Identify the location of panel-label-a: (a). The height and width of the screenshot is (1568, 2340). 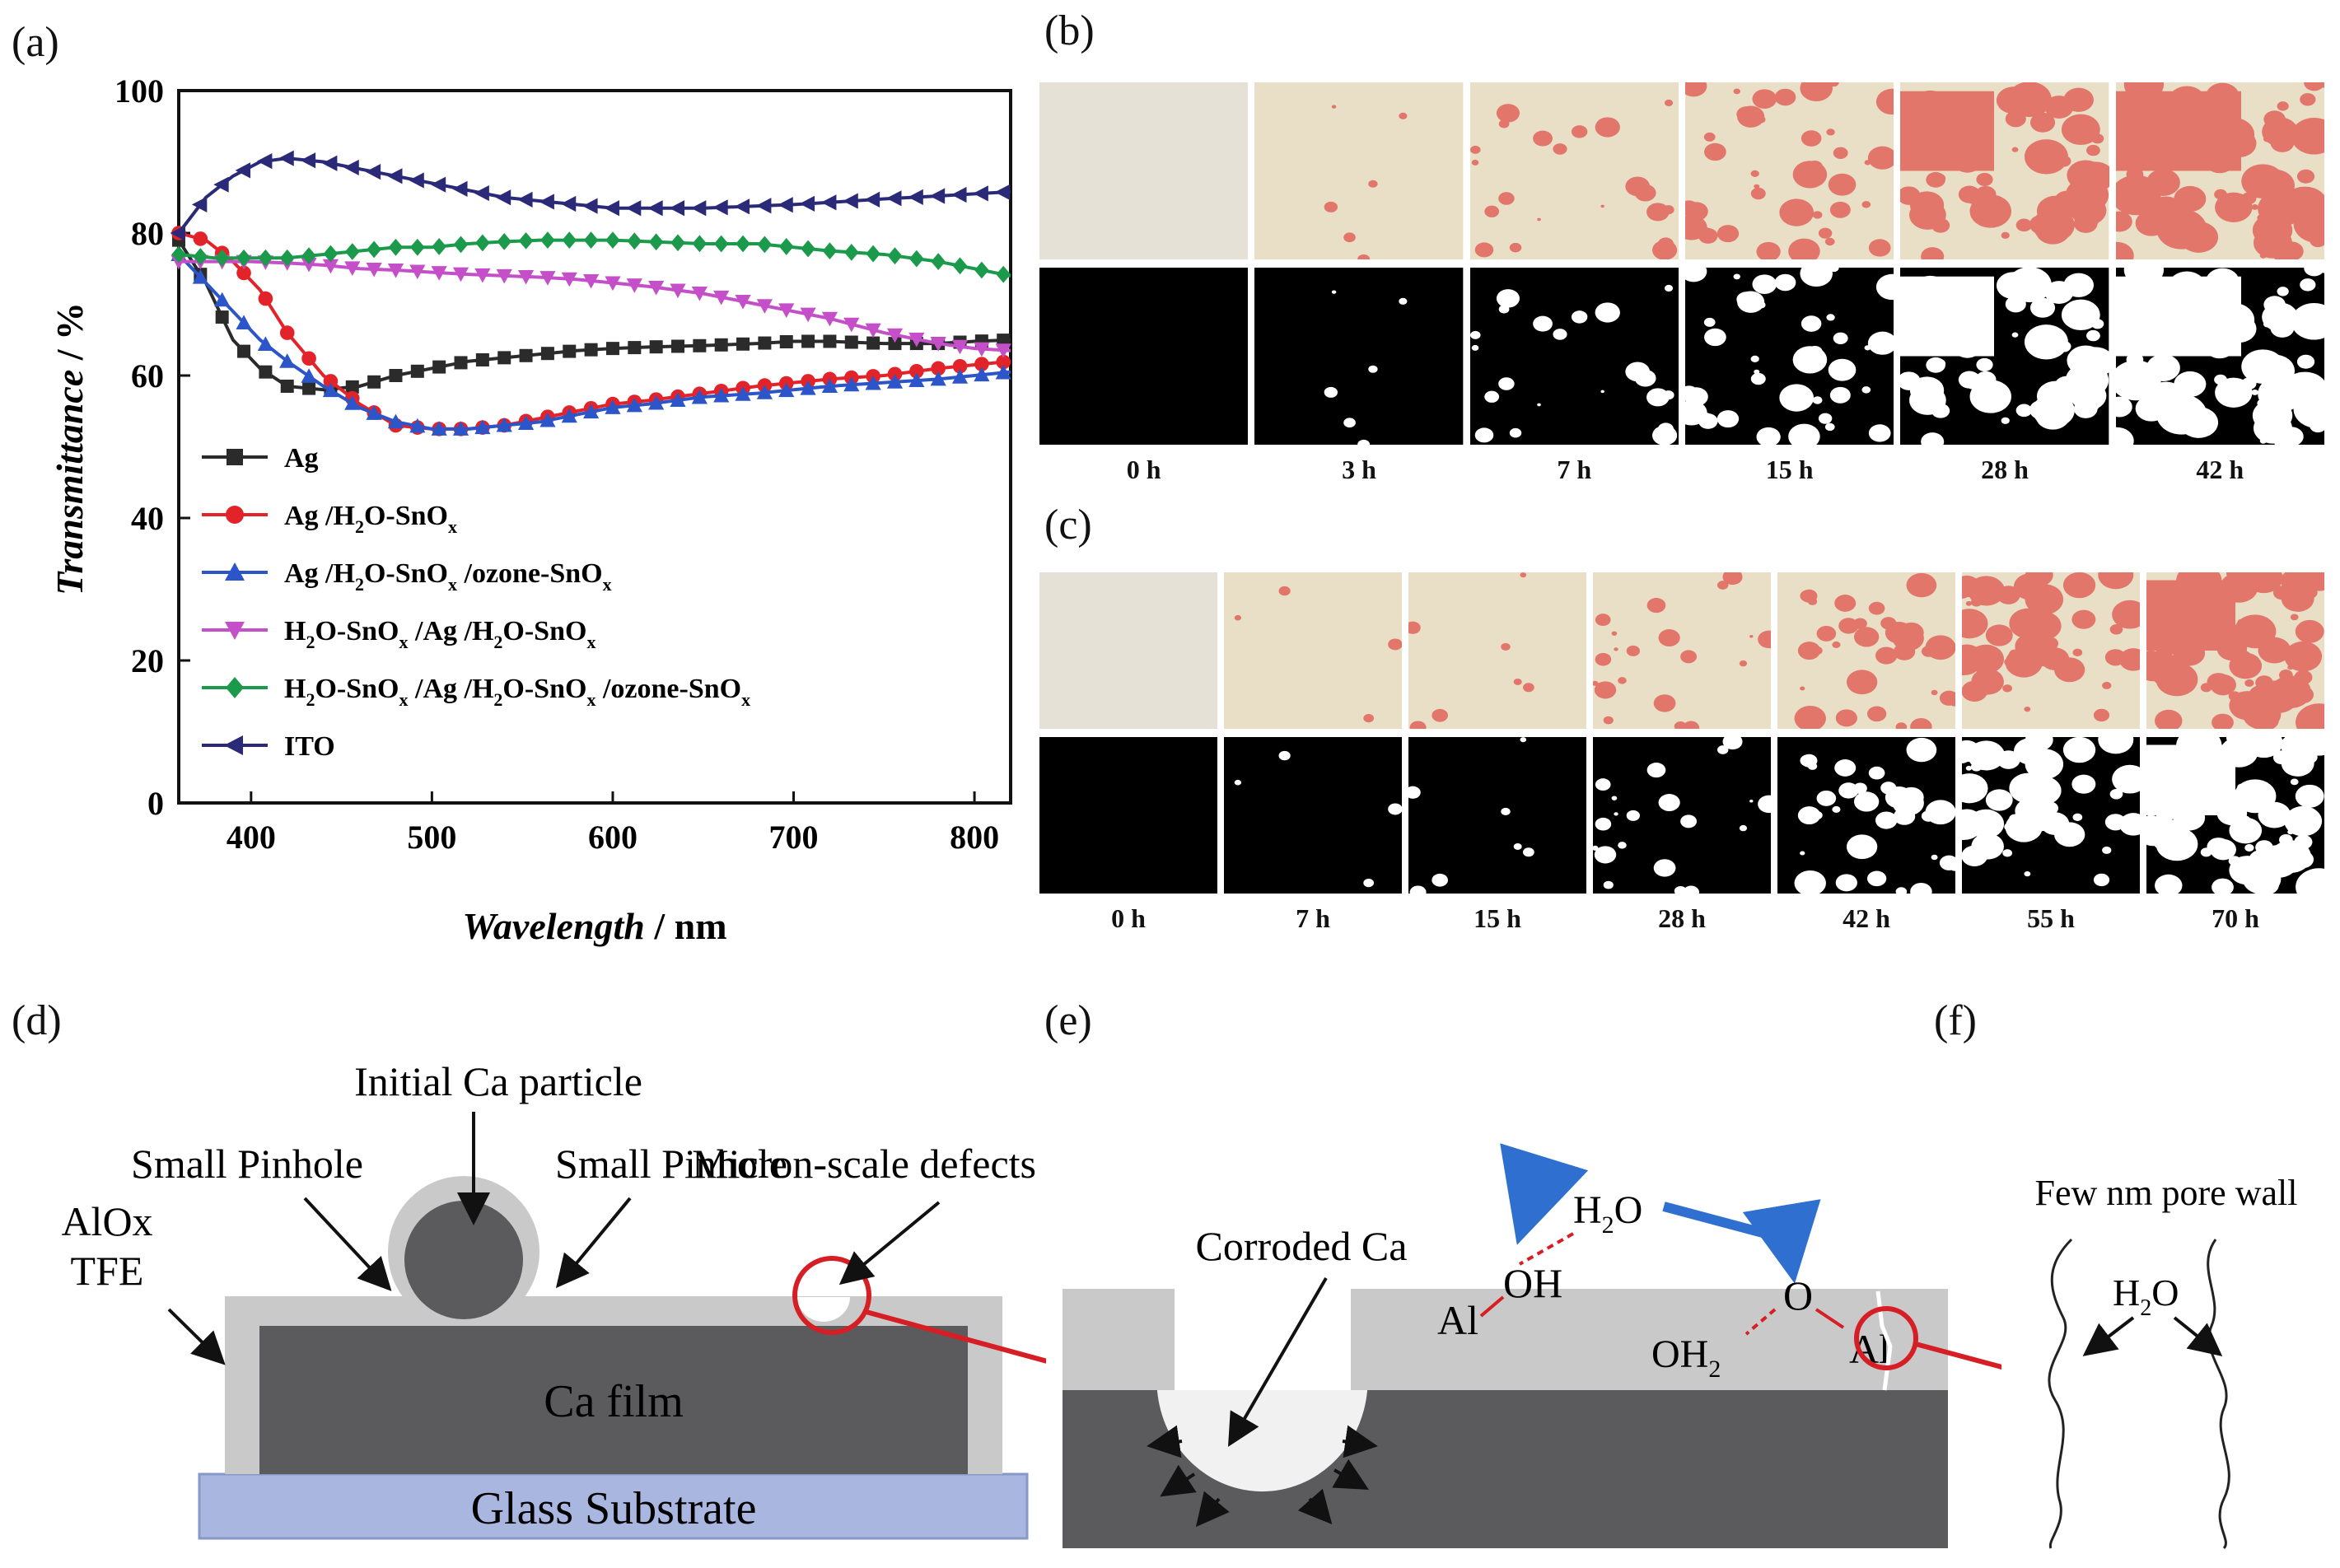
(35, 42).